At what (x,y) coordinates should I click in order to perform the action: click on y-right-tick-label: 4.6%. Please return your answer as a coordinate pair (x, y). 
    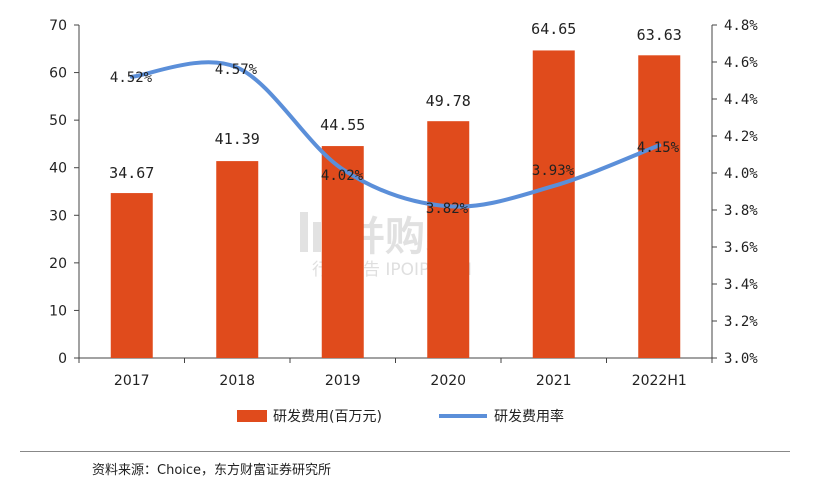
    Looking at the image, I should click on (741, 63).